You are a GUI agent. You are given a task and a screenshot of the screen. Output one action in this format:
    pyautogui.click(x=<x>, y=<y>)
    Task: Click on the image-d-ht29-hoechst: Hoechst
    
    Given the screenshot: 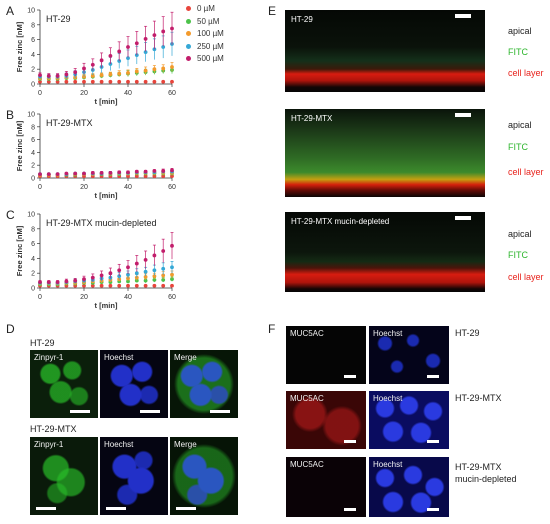 What is the action you would take?
    pyautogui.click(x=134, y=384)
    